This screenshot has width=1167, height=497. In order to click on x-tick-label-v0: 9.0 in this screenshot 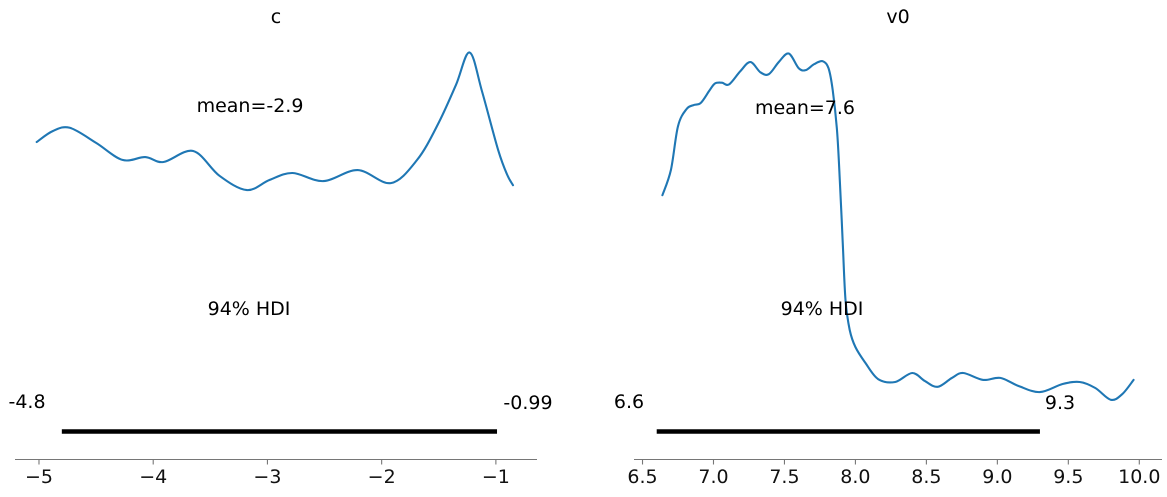, I will do `click(997, 476)`.